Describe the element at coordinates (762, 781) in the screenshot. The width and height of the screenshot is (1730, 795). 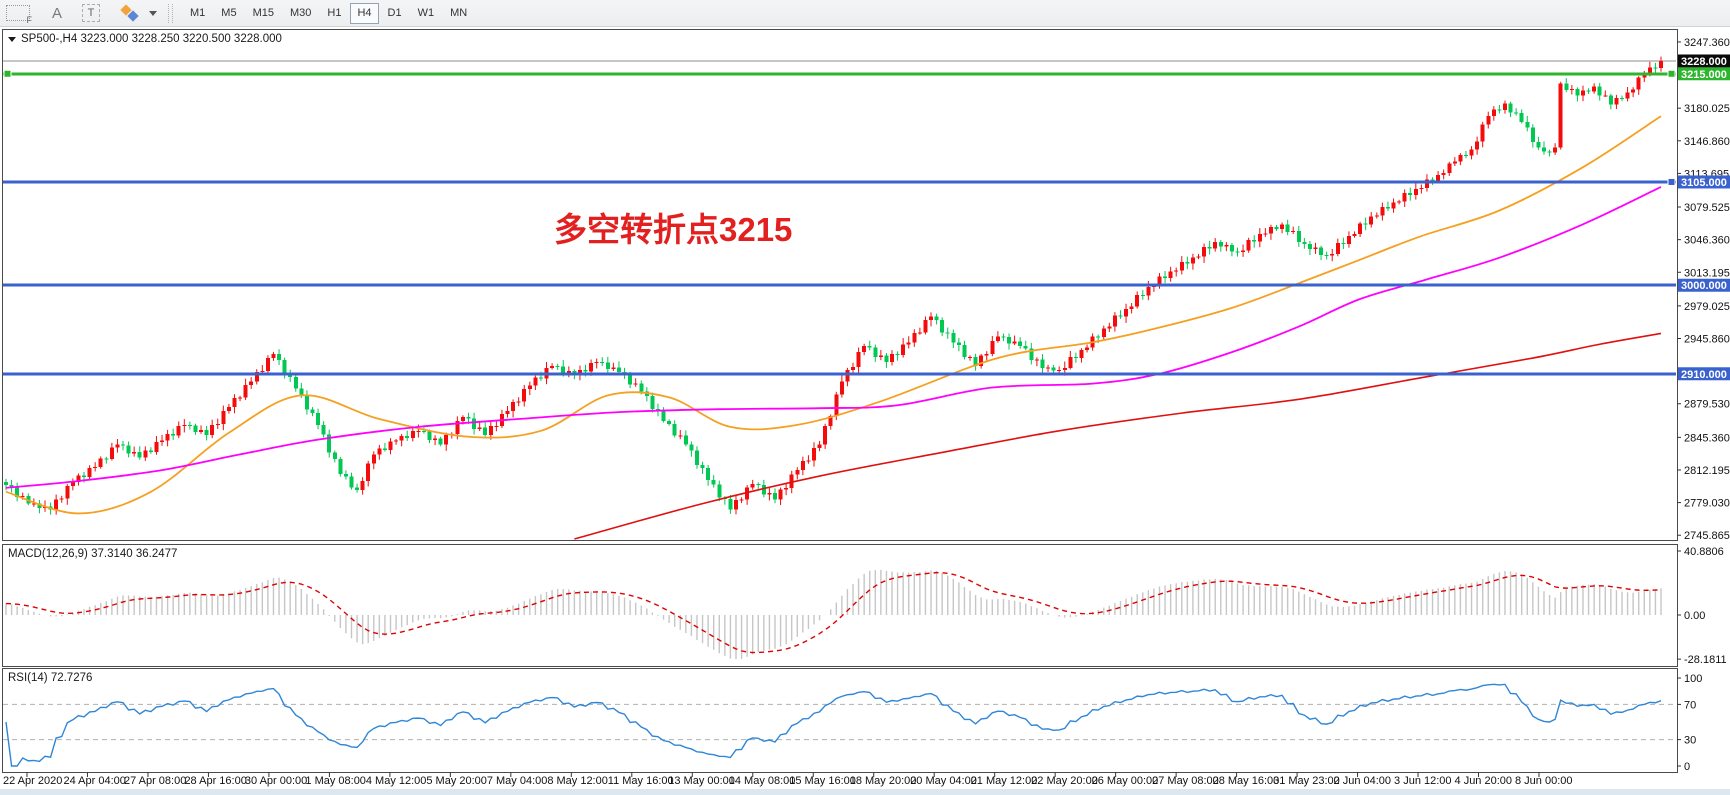
I see `time-axis-label: 14 May 08:00` at that location.